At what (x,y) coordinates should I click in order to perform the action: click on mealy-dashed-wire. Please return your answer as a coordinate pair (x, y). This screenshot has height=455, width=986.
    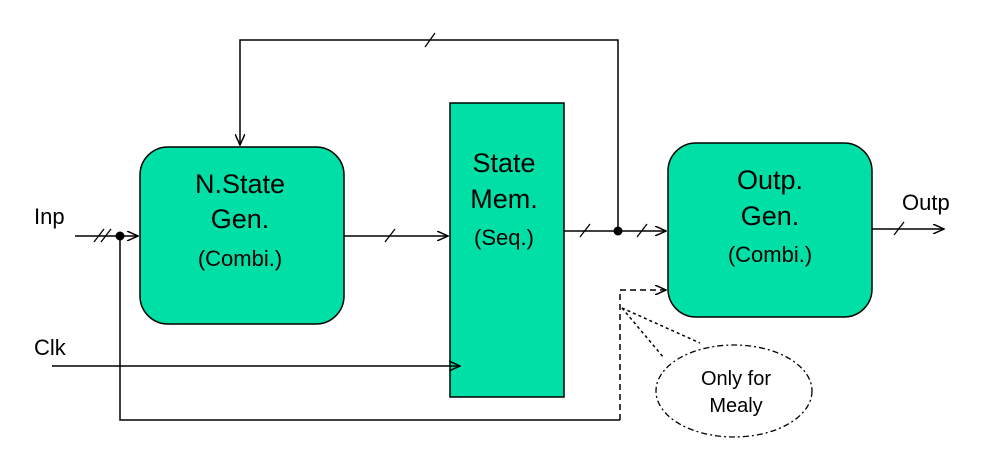
    Looking at the image, I should click on (642, 355).